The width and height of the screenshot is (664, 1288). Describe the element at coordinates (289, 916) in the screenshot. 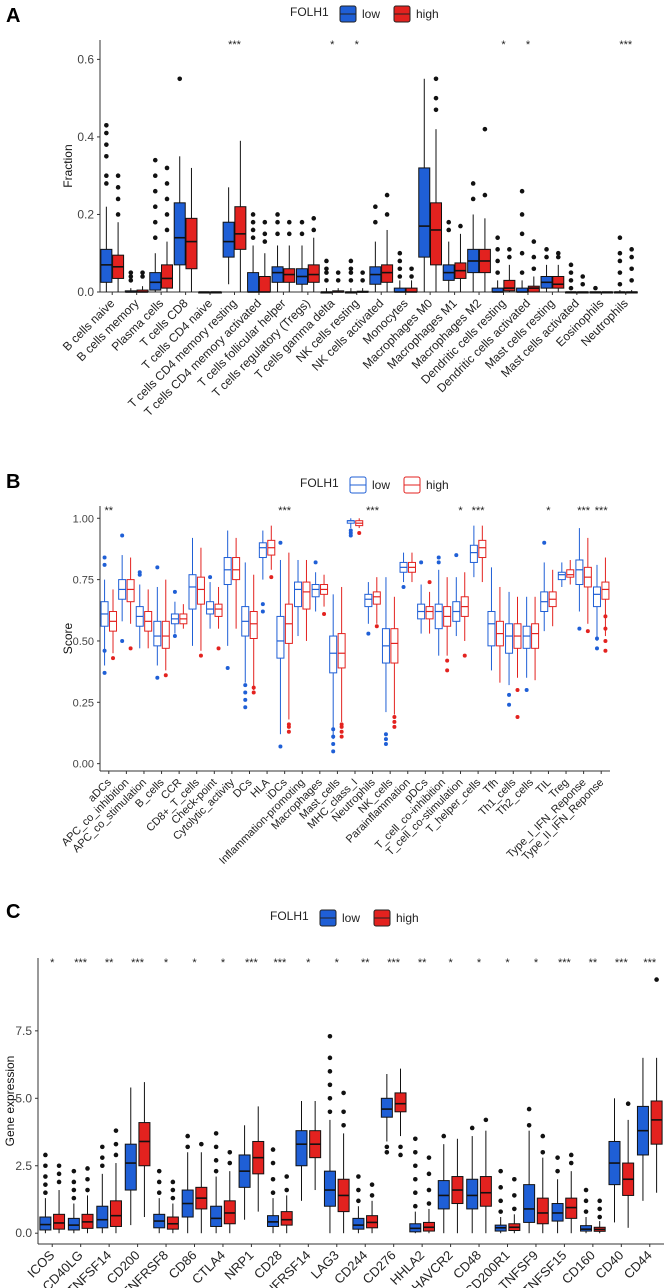

I see `legend-title: FOLH1` at that location.